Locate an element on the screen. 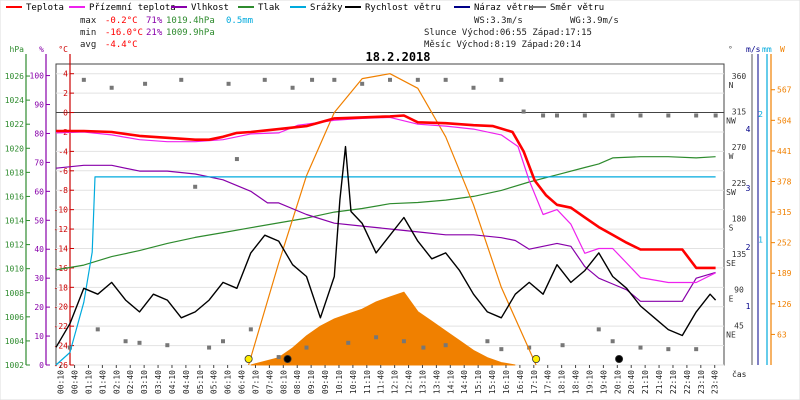  sunrise-marker is located at coordinates (248, 358).